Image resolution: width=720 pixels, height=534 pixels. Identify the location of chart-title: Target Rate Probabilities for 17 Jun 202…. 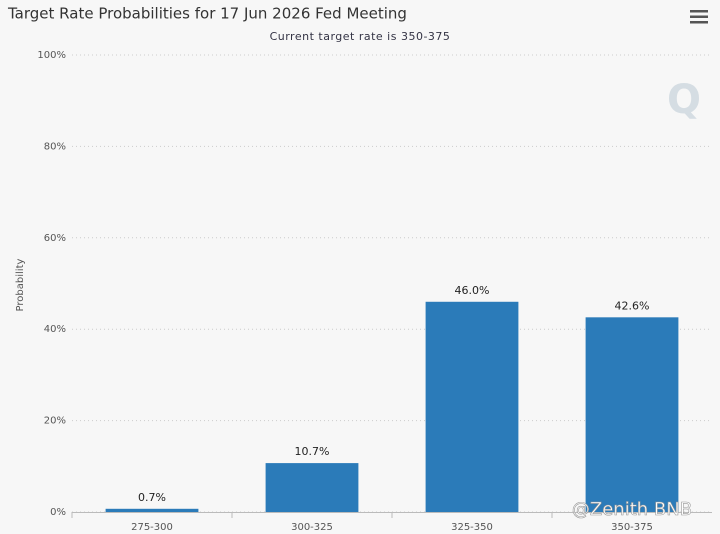
(207, 14).